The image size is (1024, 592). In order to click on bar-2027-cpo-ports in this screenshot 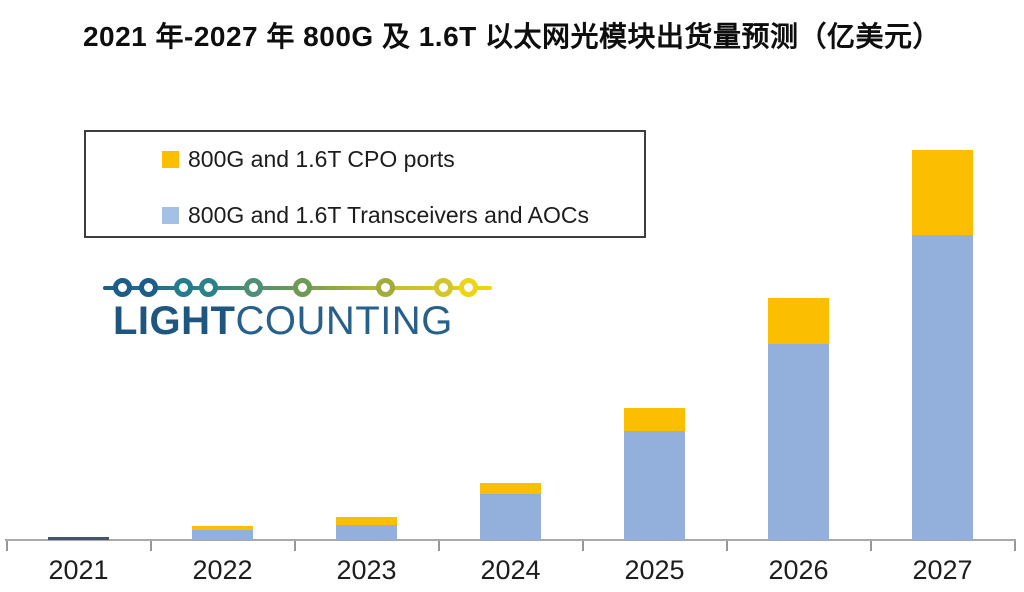, I will do `click(942, 192)`.